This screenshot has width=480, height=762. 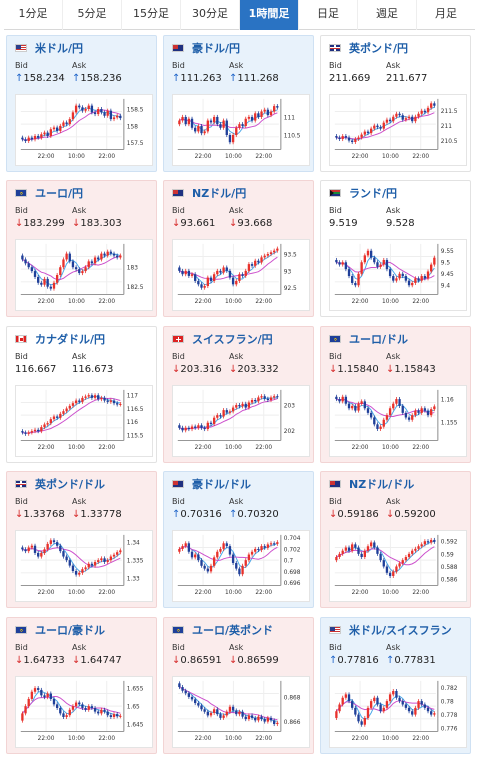 What do you see at coordinates (92, 15) in the screenshot?
I see `tab-1: 5分足` at bounding box center [92, 15].